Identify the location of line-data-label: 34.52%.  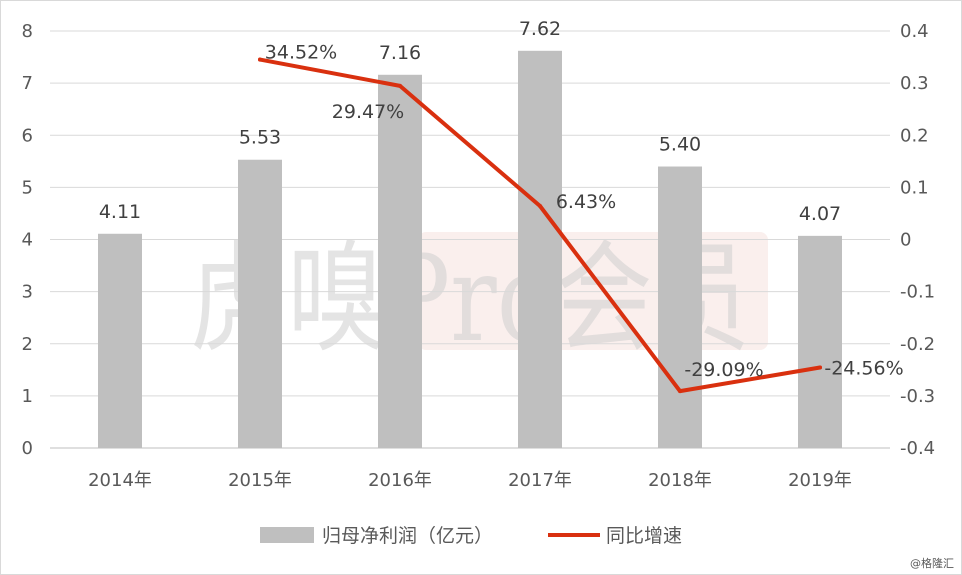
(301, 53).